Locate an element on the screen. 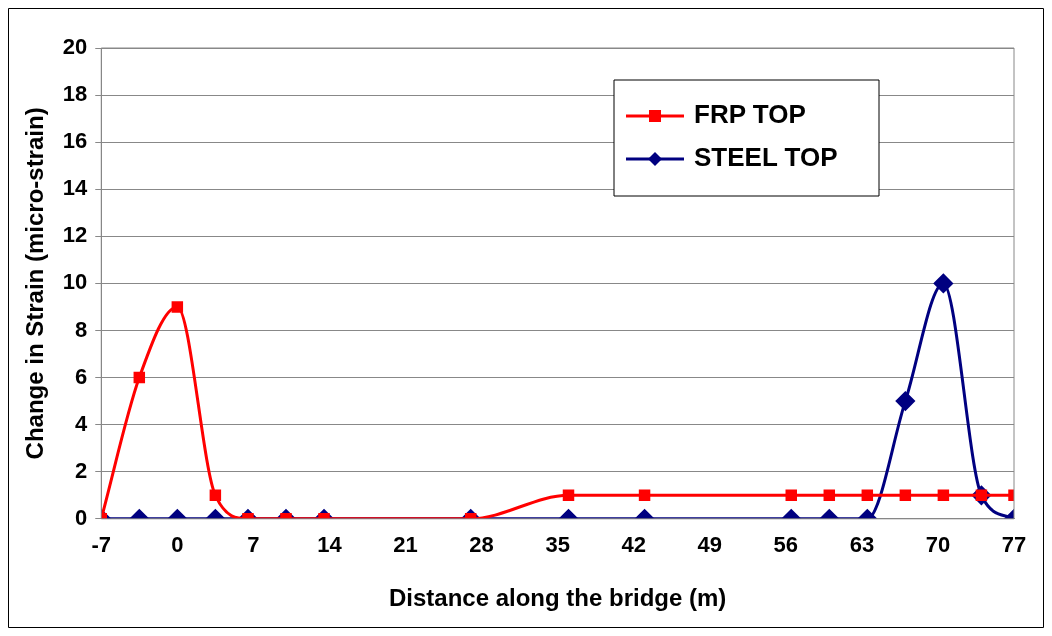 This screenshot has width=1052, height=636. x-tick-label: -7 is located at coordinates (101, 545).